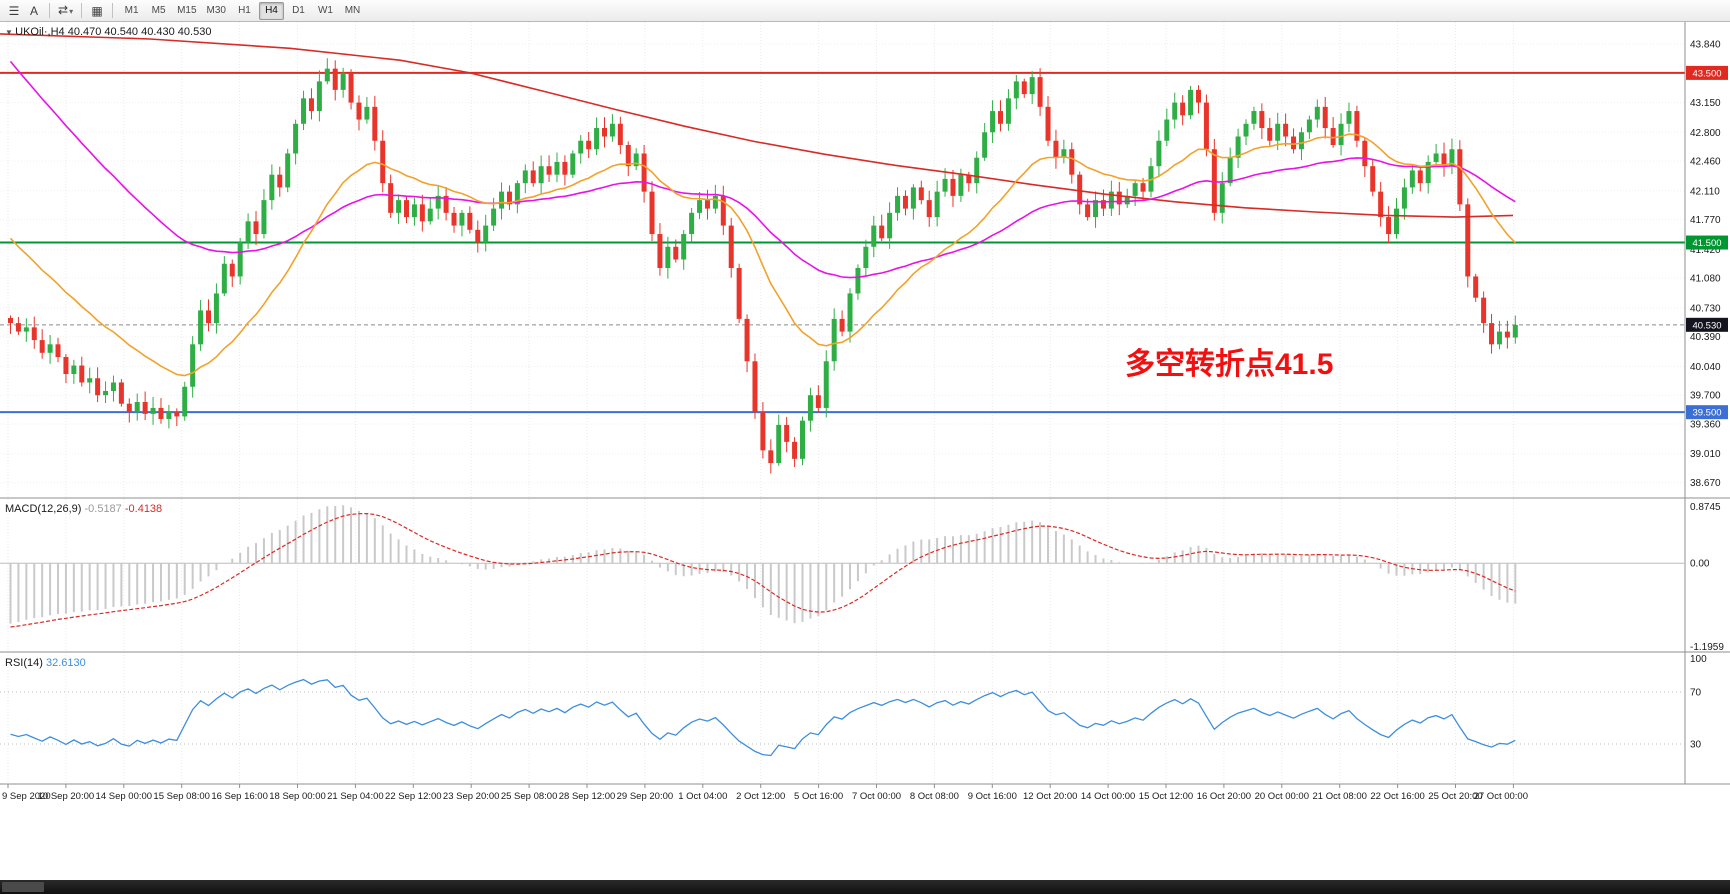 The width and height of the screenshot is (1730, 894). I want to click on current-price-badge: 40.530, so click(1707, 324).